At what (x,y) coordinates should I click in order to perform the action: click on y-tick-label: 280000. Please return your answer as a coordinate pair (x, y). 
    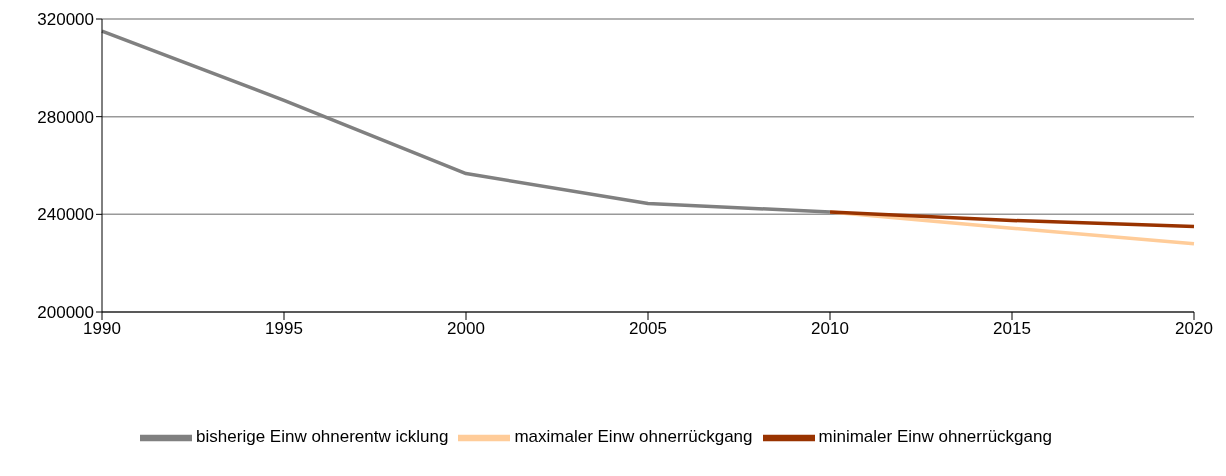
    Looking at the image, I should click on (65, 117).